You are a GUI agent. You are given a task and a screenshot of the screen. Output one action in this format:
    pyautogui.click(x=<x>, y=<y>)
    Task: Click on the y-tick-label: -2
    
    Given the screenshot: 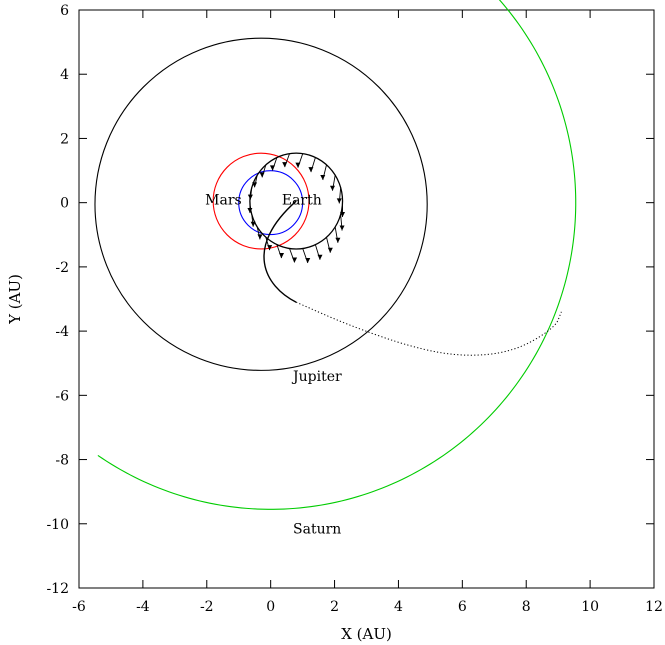 What is the action you would take?
    pyautogui.click(x=62, y=268)
    